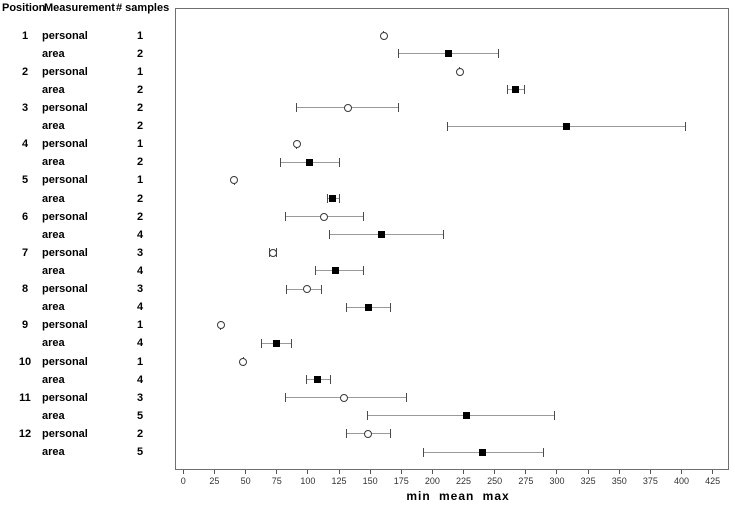  I want to click on position-cell: 12, so click(25, 433).